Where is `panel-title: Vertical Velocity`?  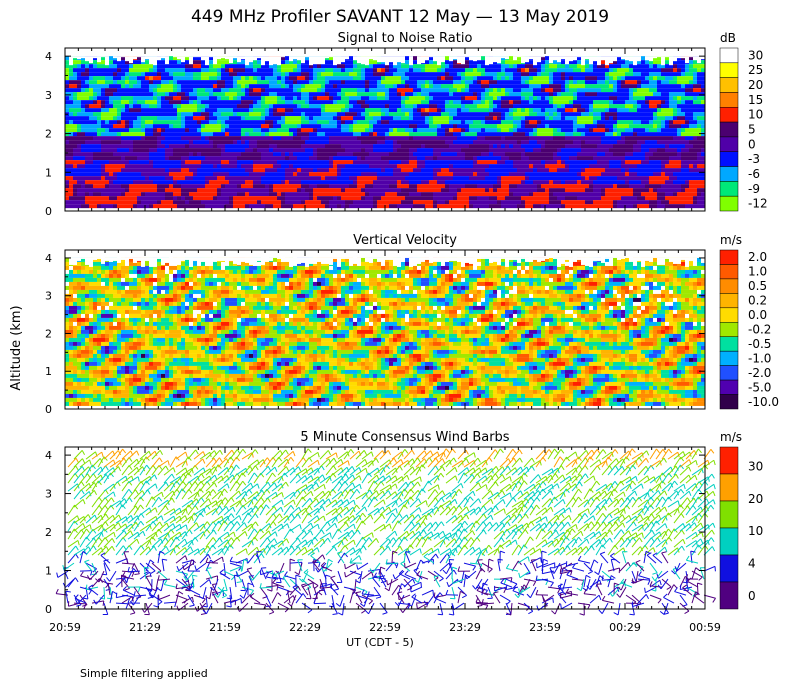 panel-title: Vertical Velocity is located at coordinates (405, 240).